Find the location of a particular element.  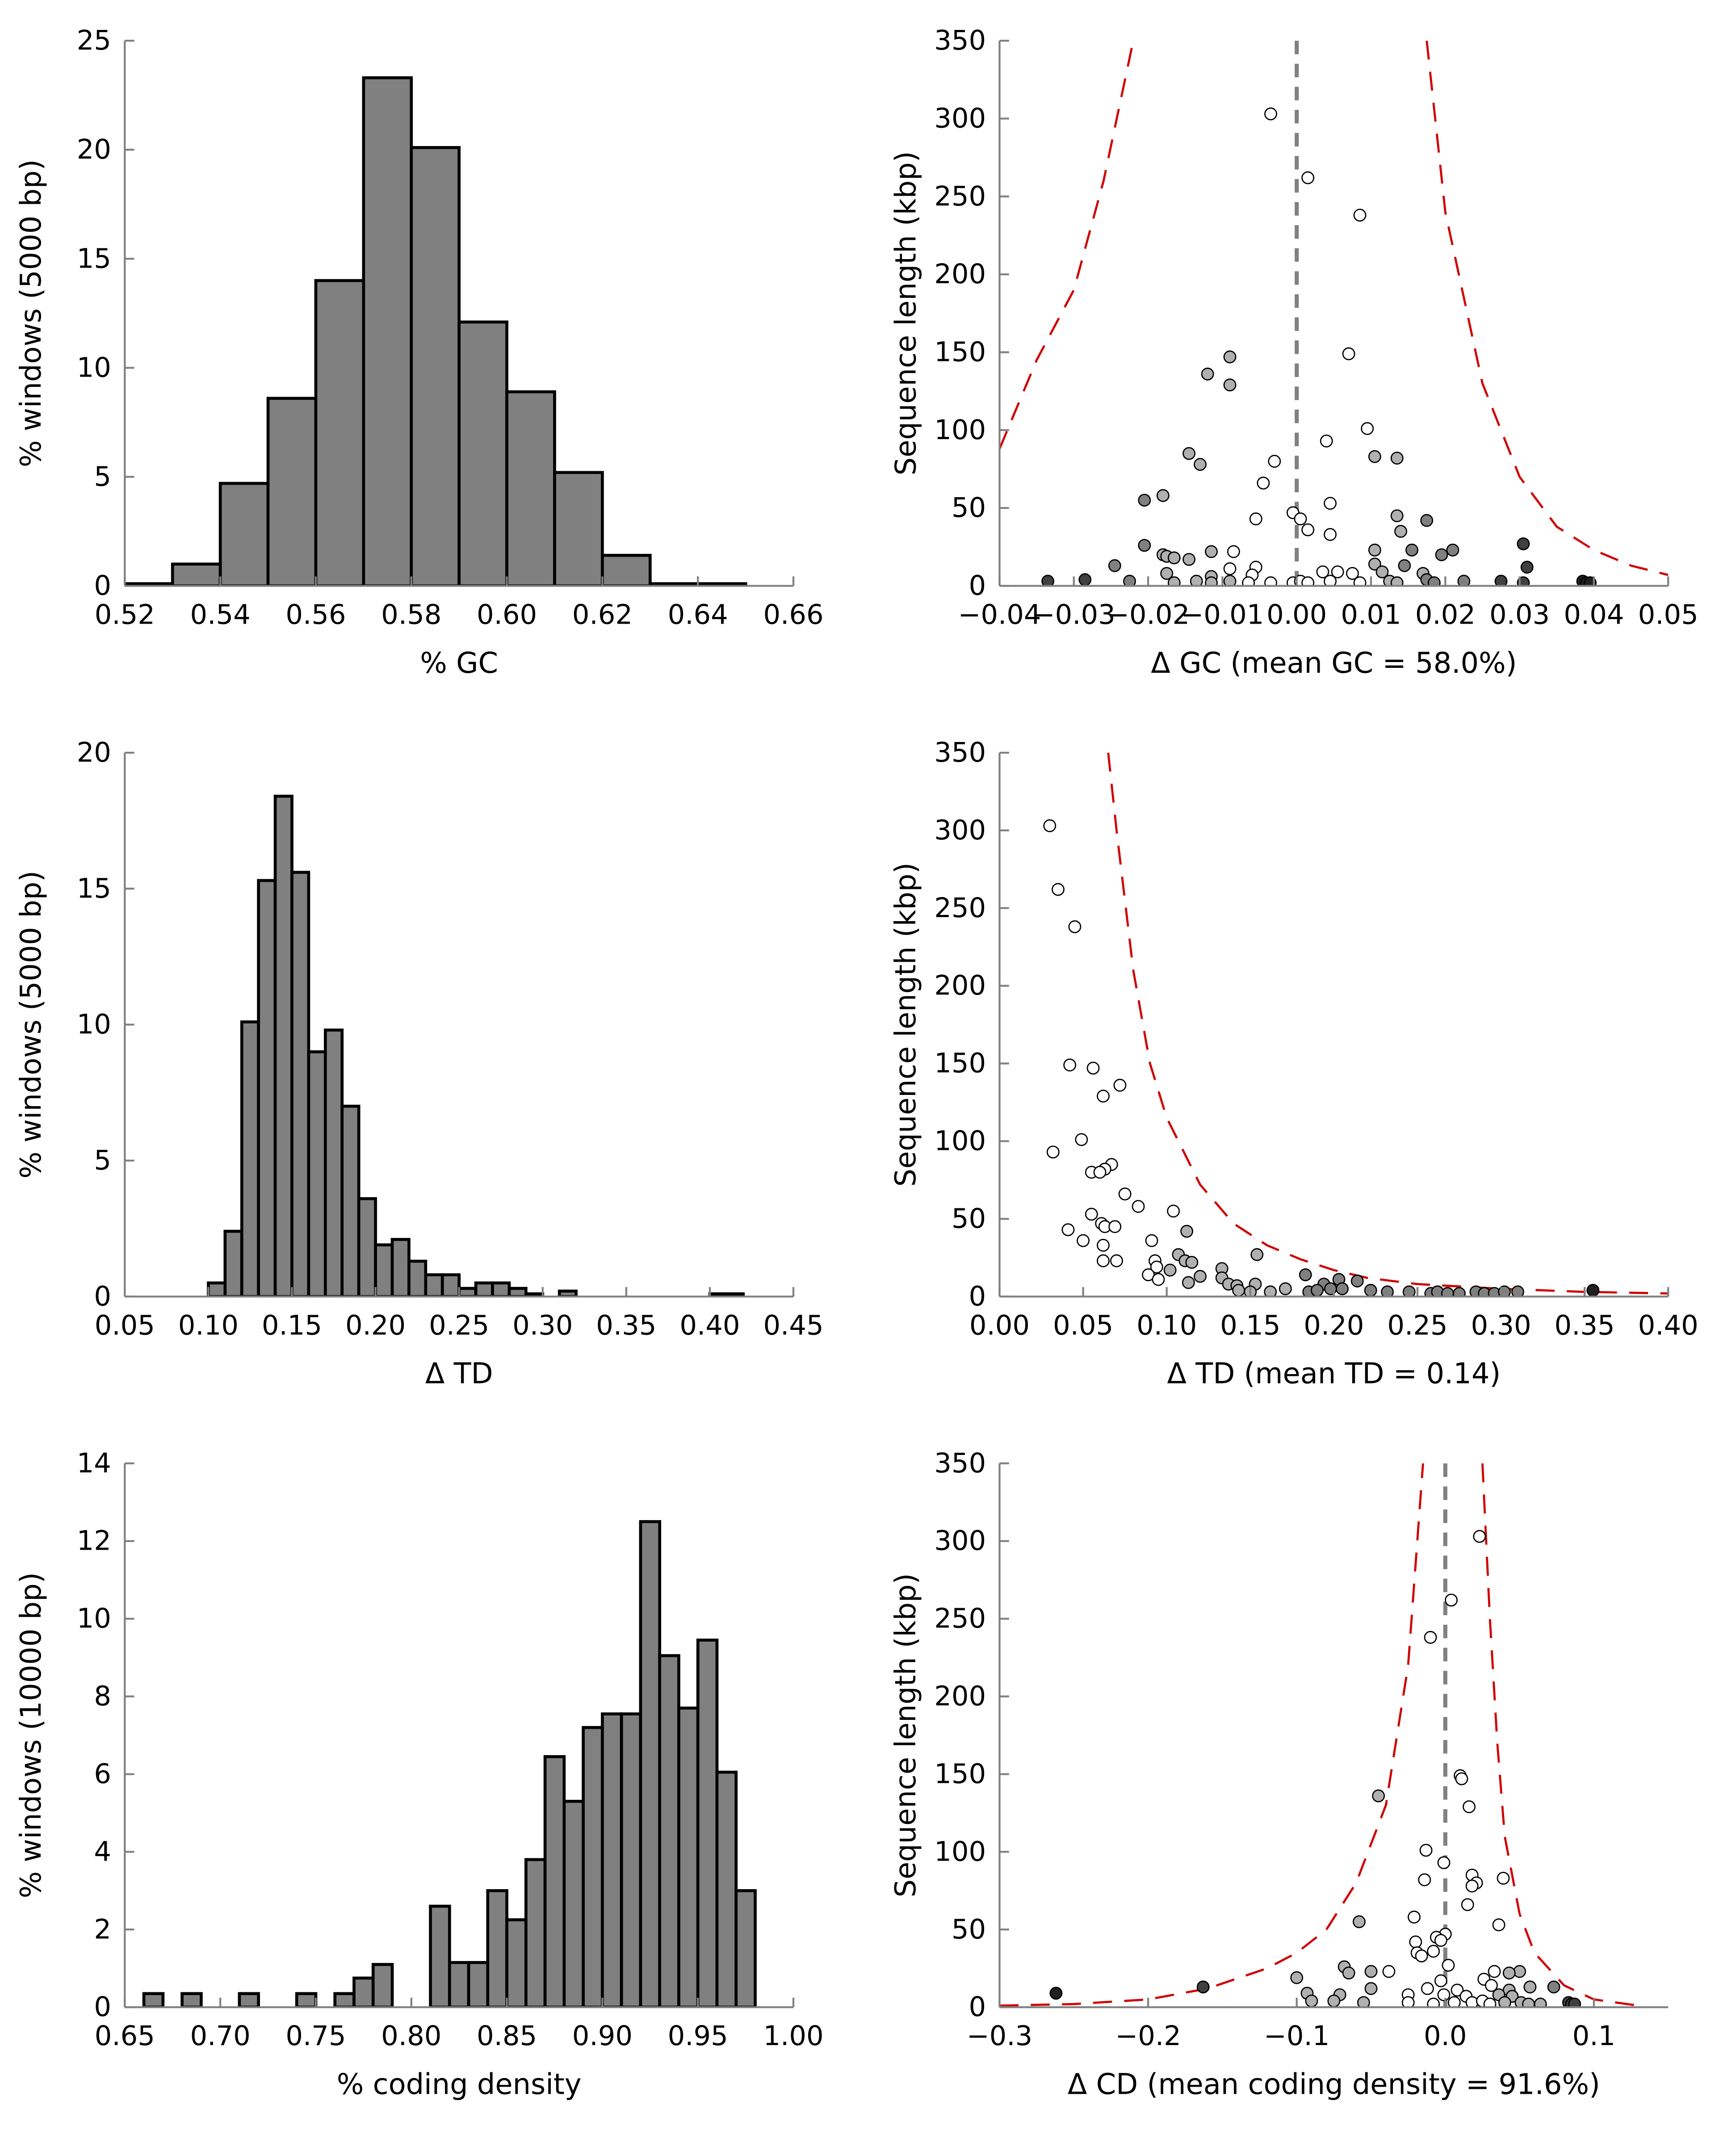

x-tick-label: 0.65 is located at coordinates (125, 2037).